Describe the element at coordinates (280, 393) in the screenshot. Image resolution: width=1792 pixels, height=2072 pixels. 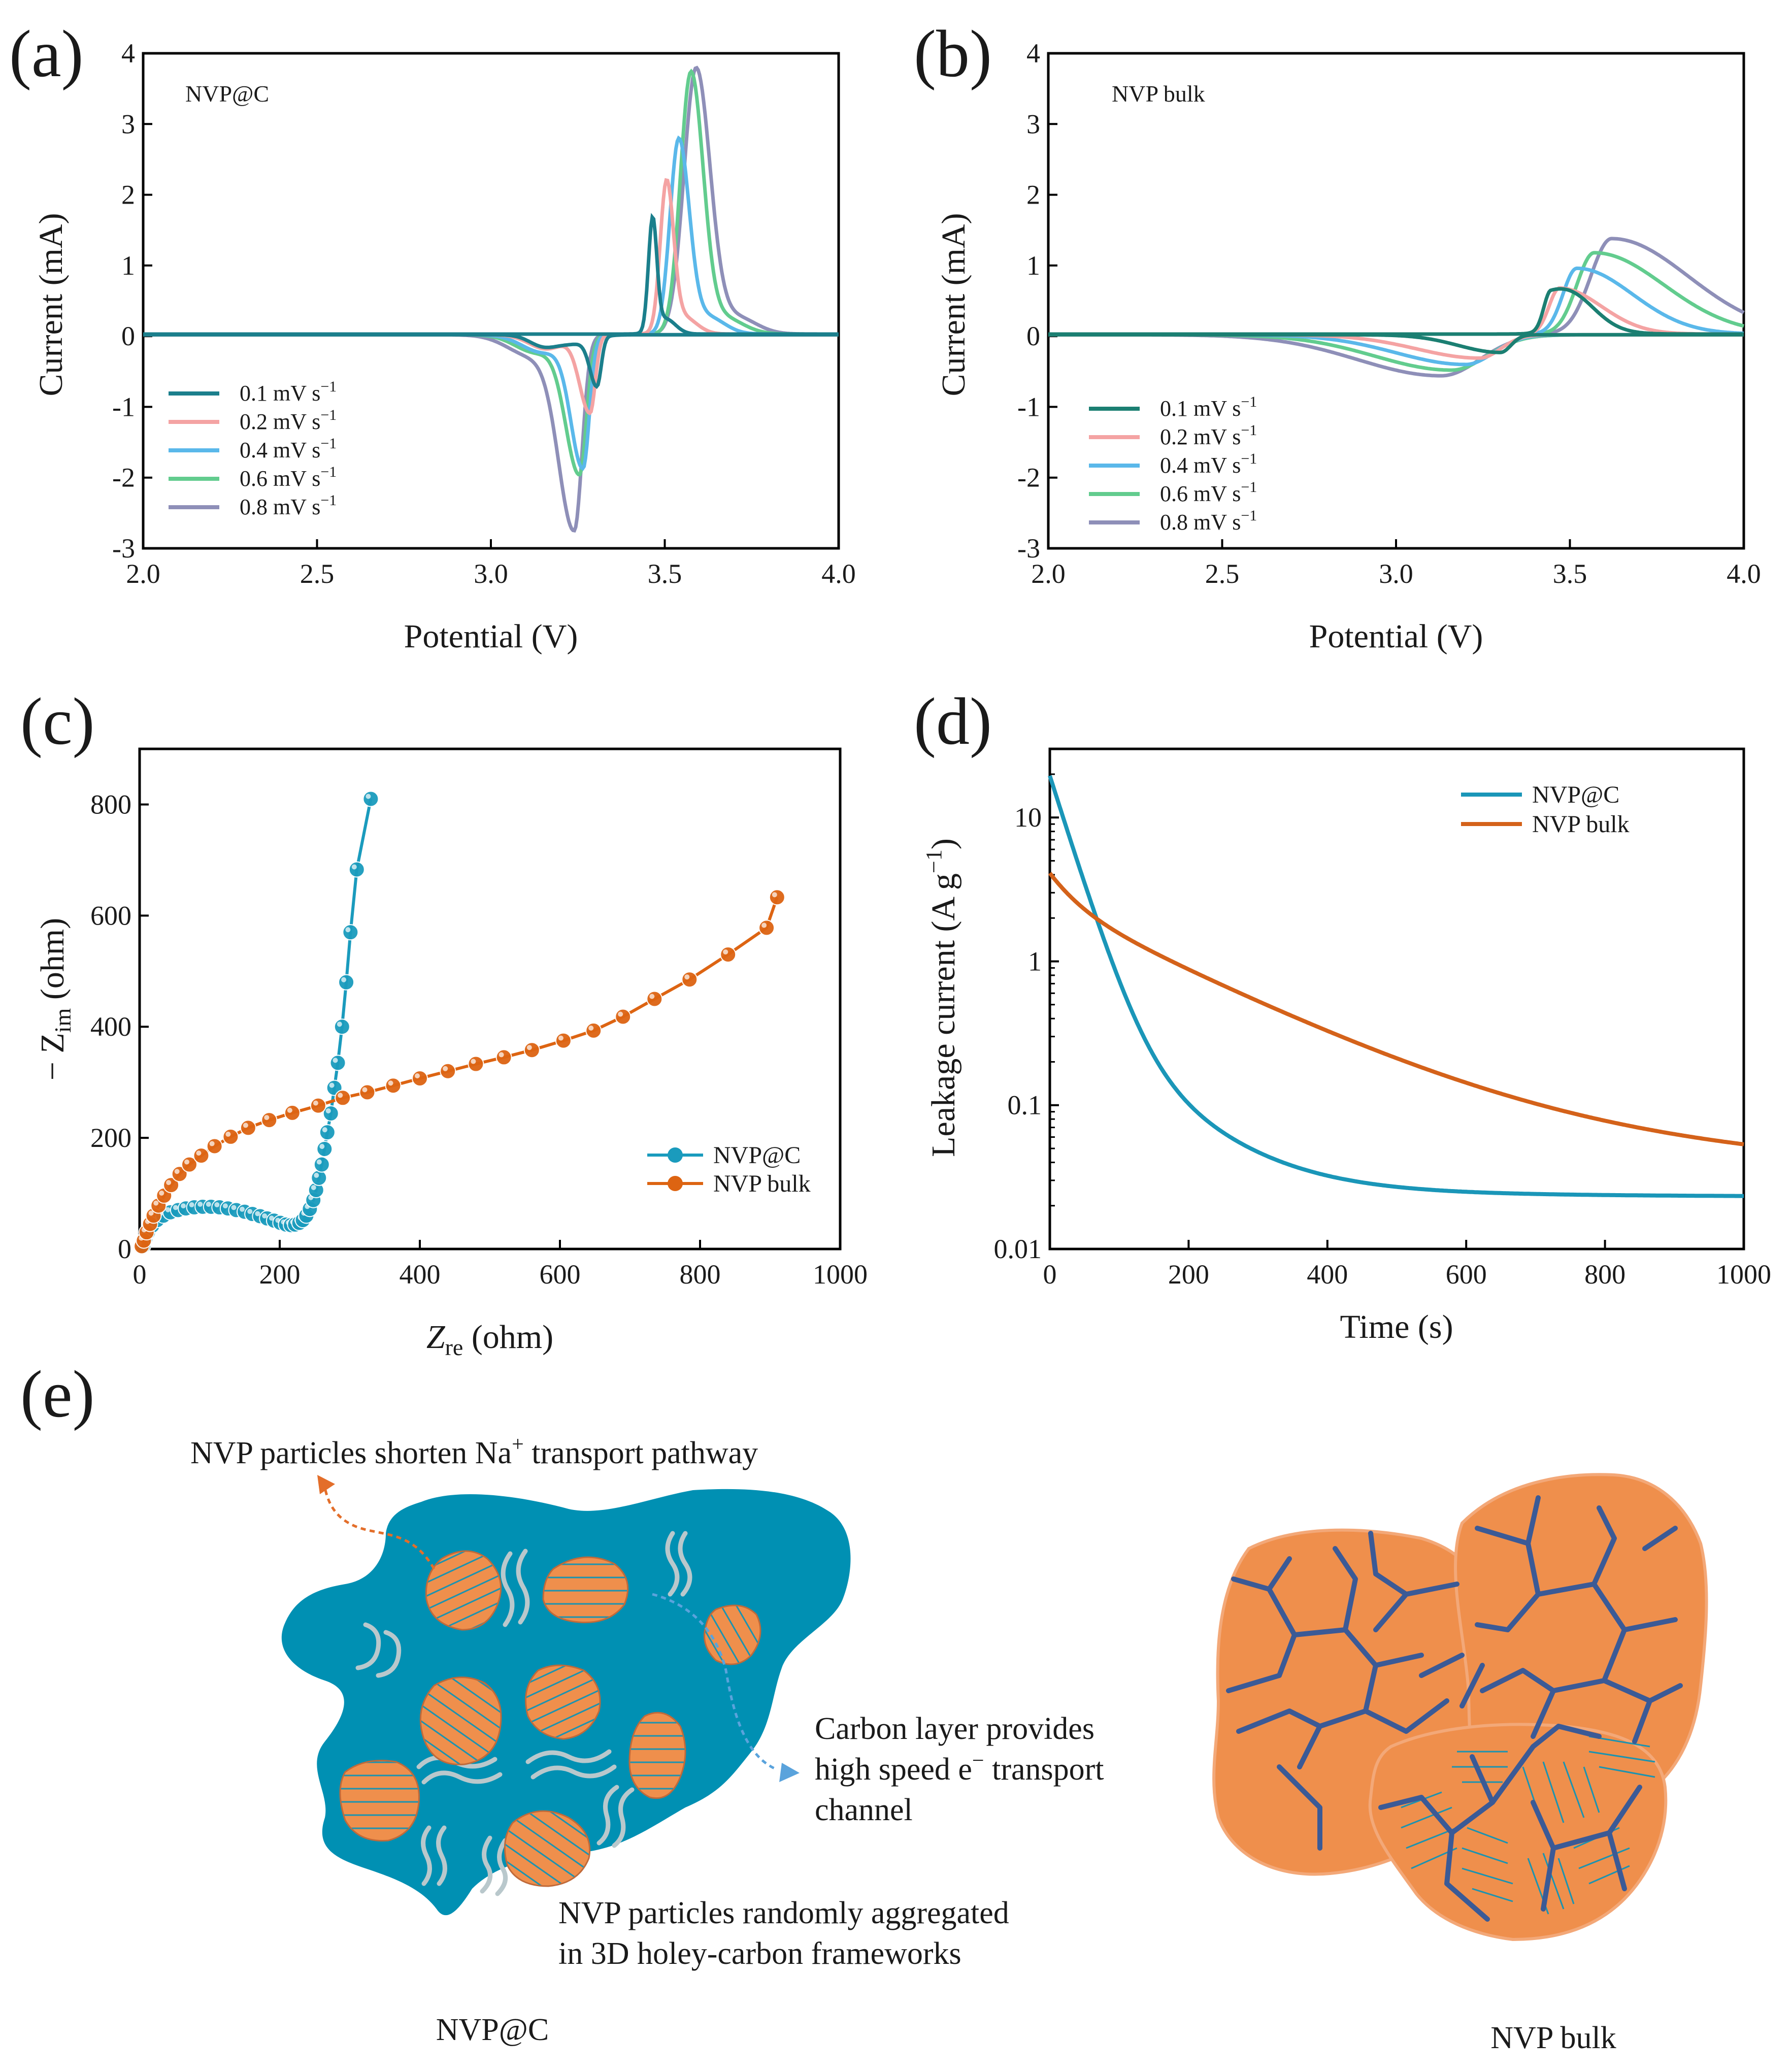
I see `legend-label-text-a: 0.1 mV s` at that location.